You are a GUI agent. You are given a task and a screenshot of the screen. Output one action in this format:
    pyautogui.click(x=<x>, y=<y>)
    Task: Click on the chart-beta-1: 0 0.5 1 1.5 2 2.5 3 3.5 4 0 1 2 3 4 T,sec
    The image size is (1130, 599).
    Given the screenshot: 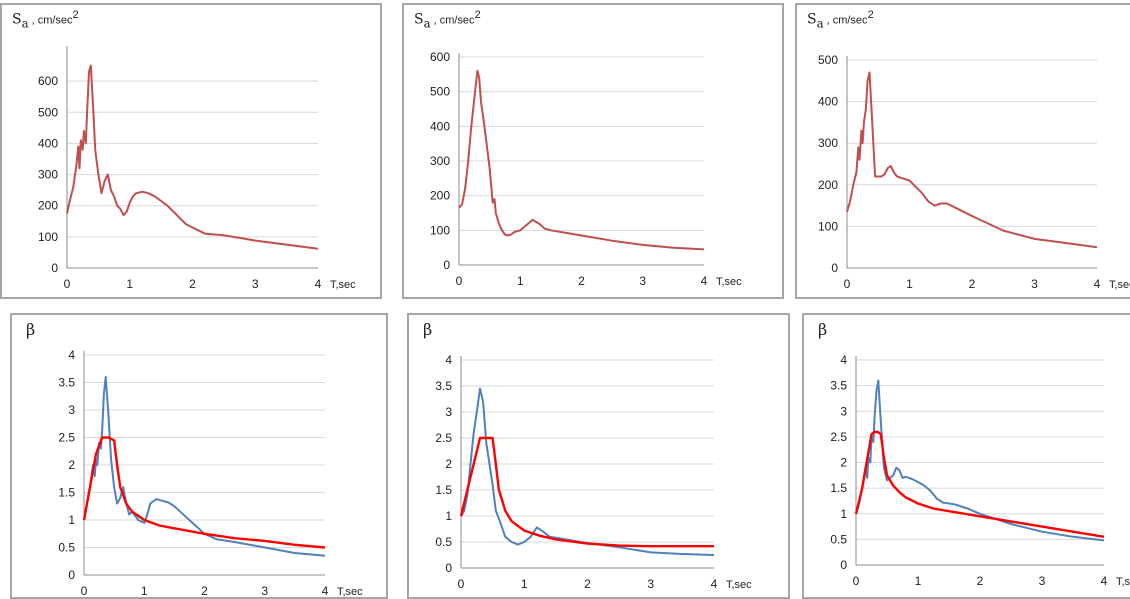 What is the action you would take?
    pyautogui.click(x=210, y=473)
    